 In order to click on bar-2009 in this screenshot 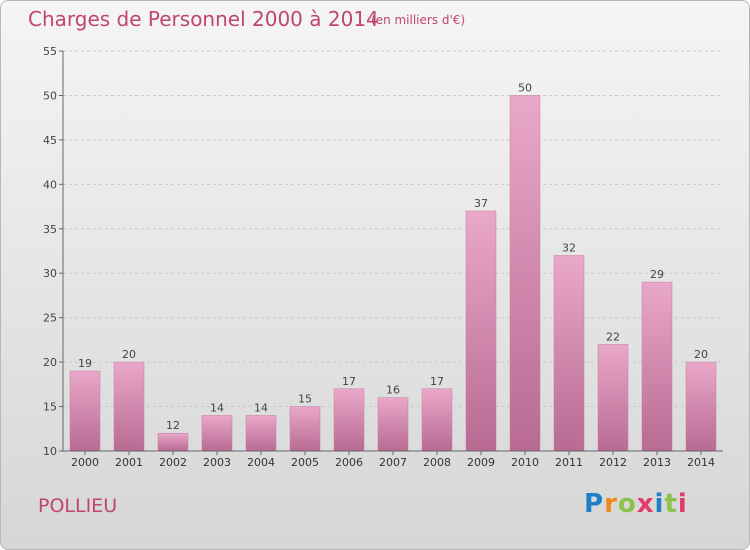, I will do `click(481, 331)`.